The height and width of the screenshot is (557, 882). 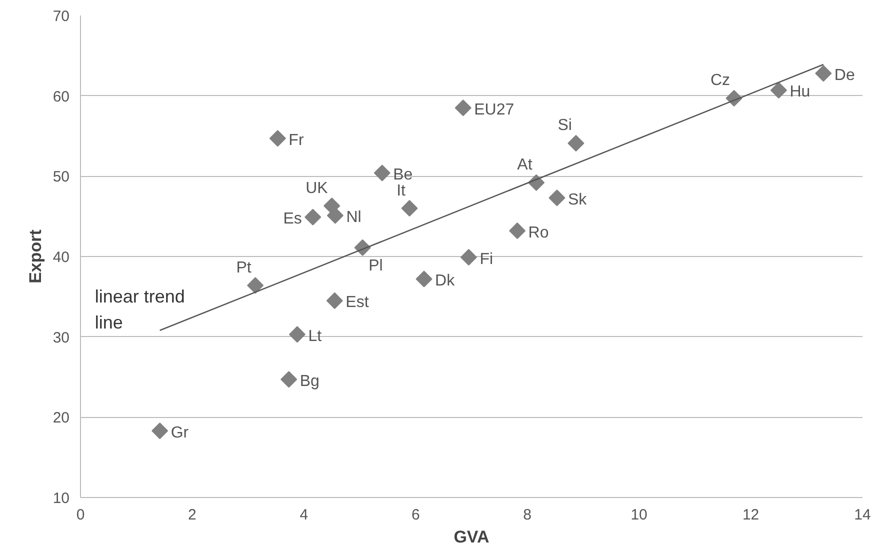 What do you see at coordinates (315, 336) in the screenshot?
I see `annotation: Lt` at bounding box center [315, 336].